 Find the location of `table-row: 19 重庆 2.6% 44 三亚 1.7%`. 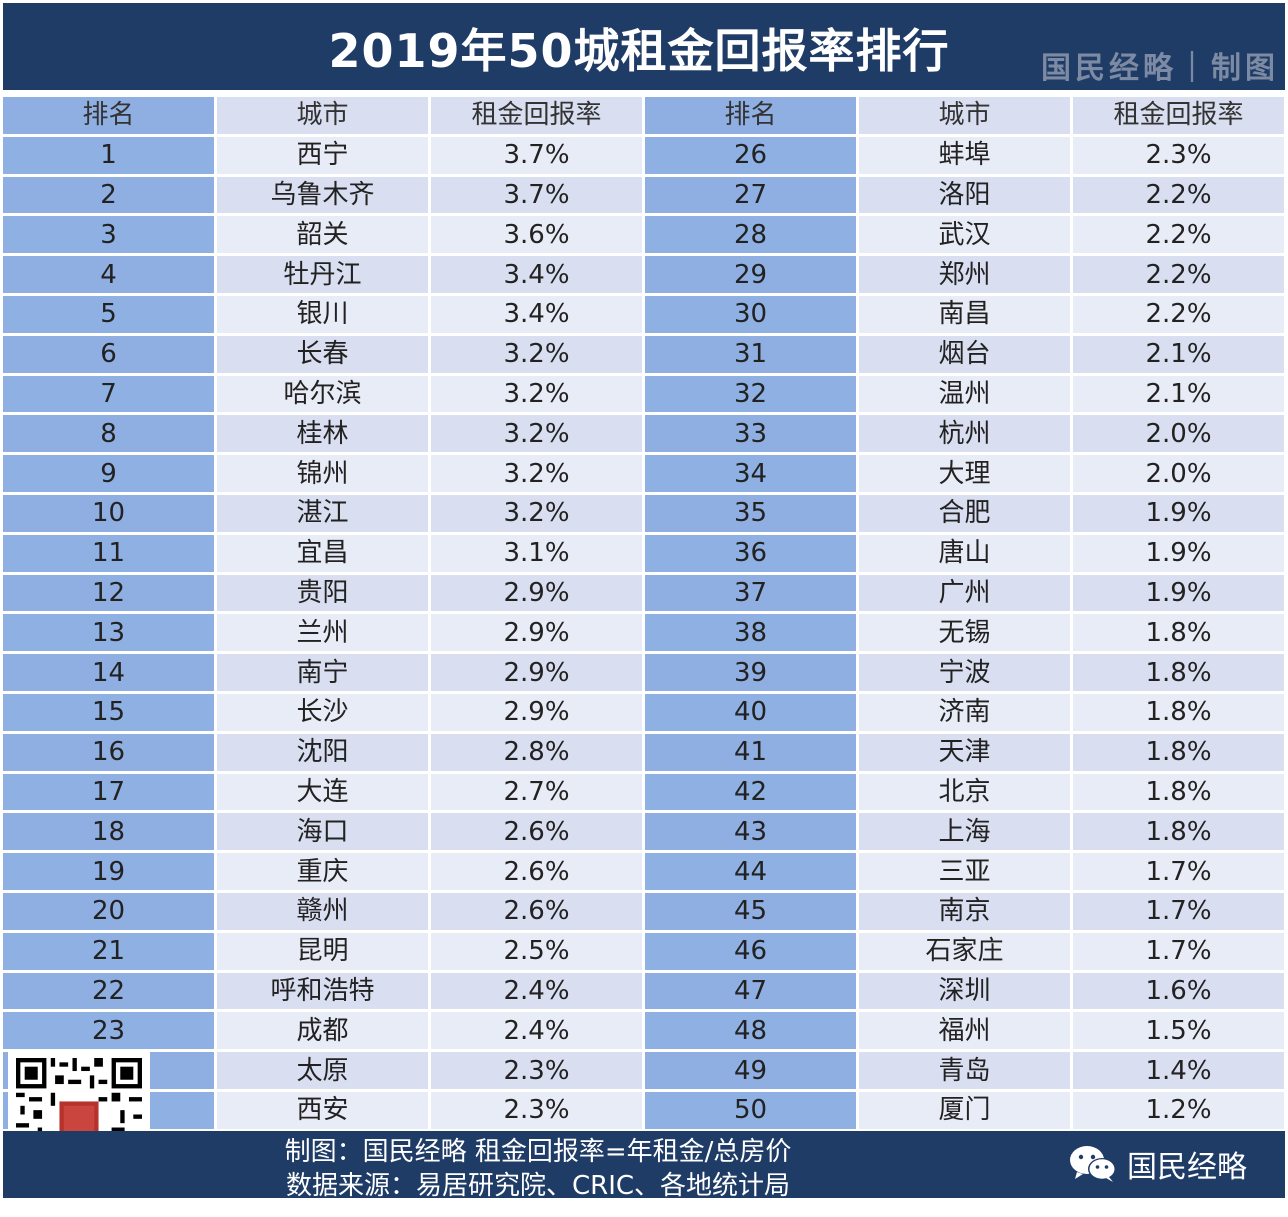

table-row: 19 重庆 2.6% 44 三亚 1.7% is located at coordinates (643, 871).